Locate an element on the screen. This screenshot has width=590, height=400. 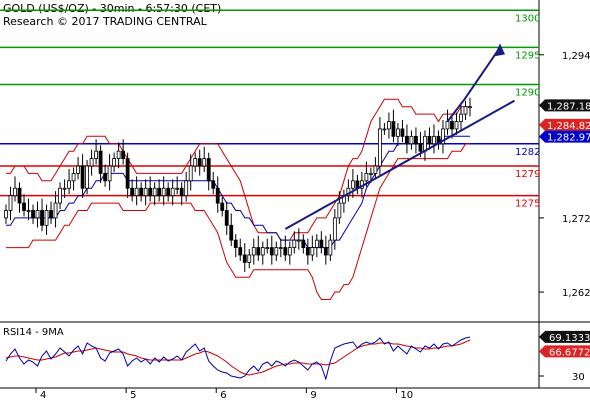
price-tick-label: 1,272 is located at coordinates (576, 219).